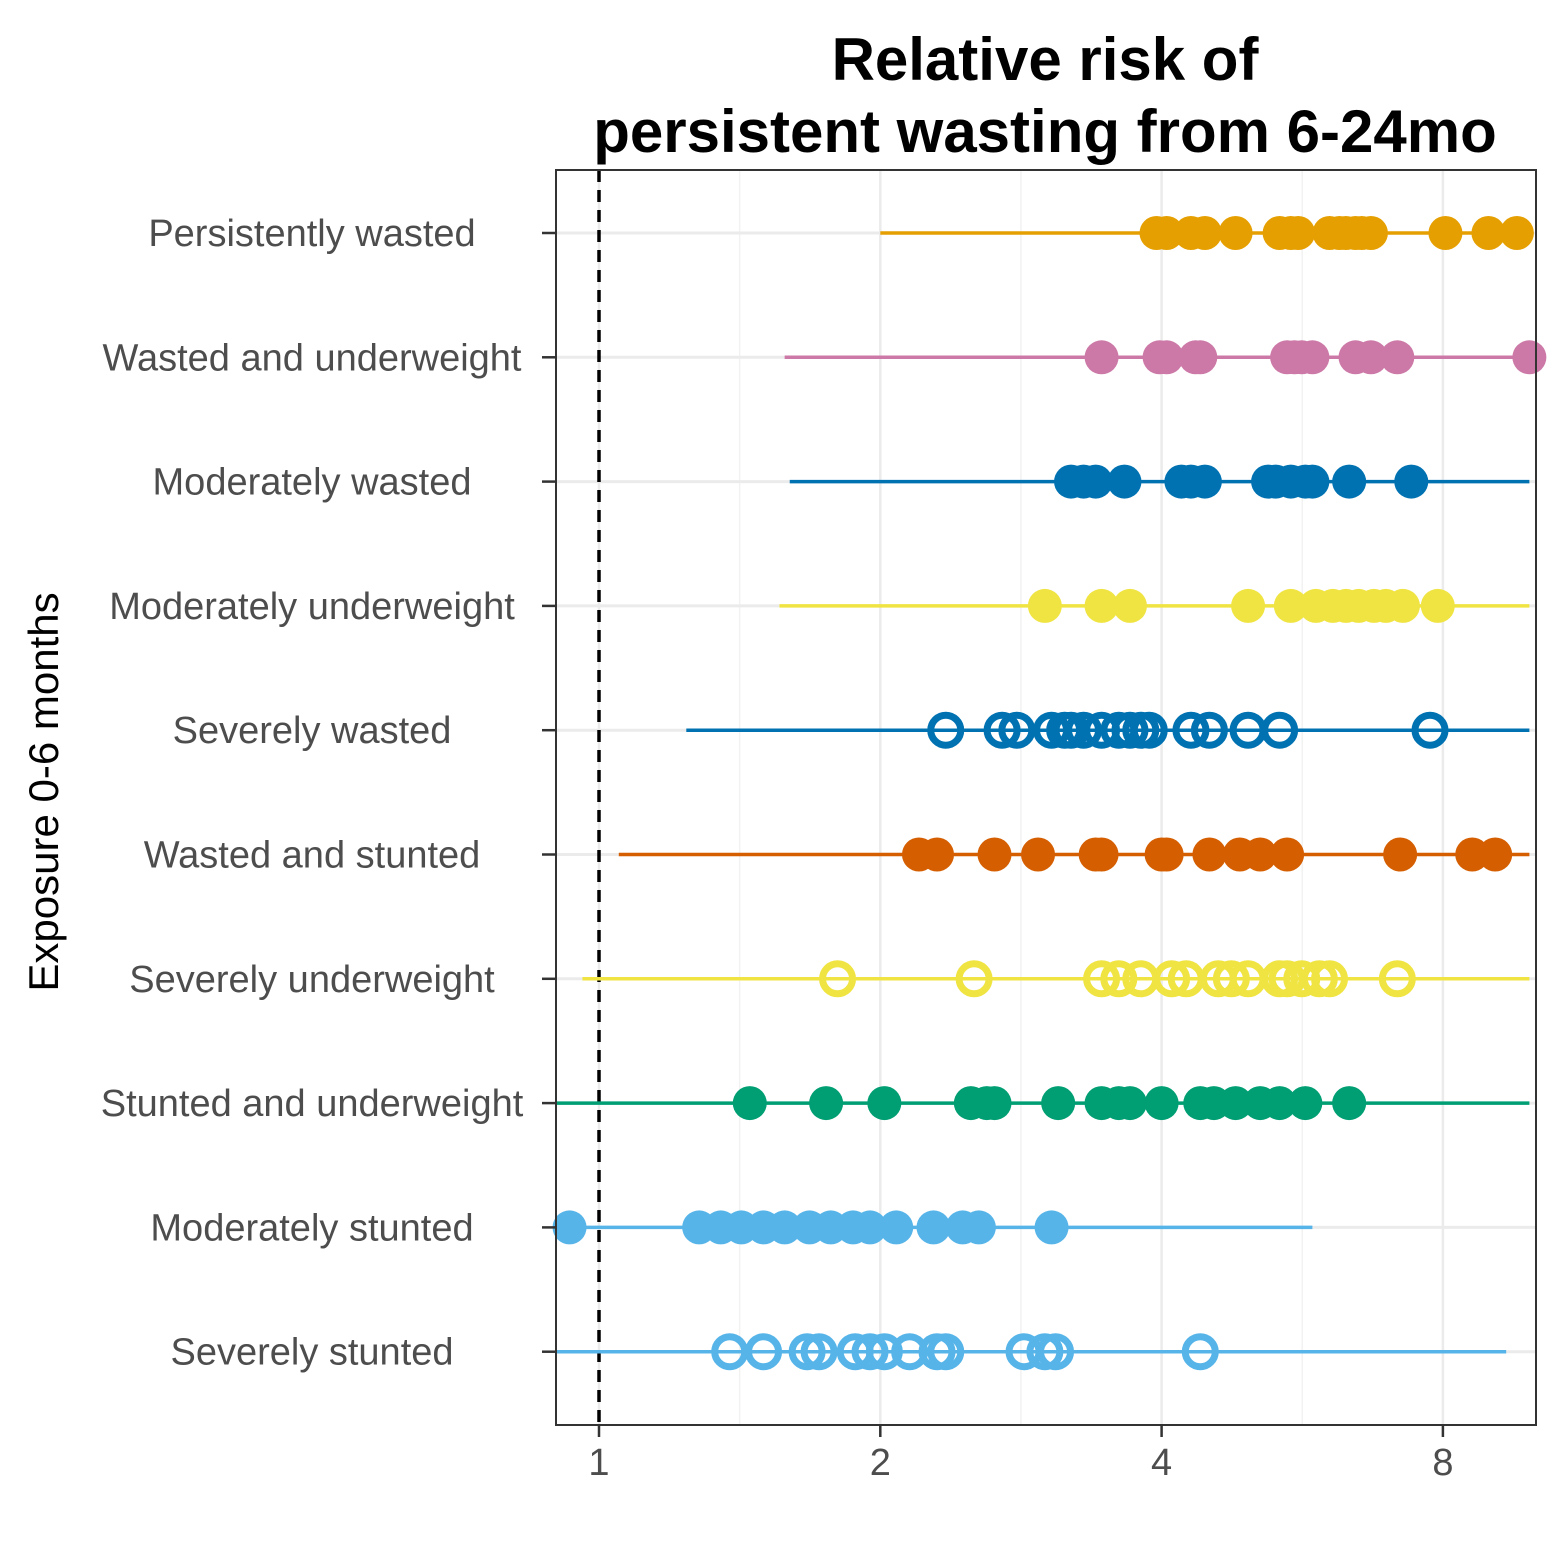 This screenshot has height=1560, width=1560. Describe the element at coordinates (1056, 979) in the screenshot. I see `series-severely-underweight` at that location.